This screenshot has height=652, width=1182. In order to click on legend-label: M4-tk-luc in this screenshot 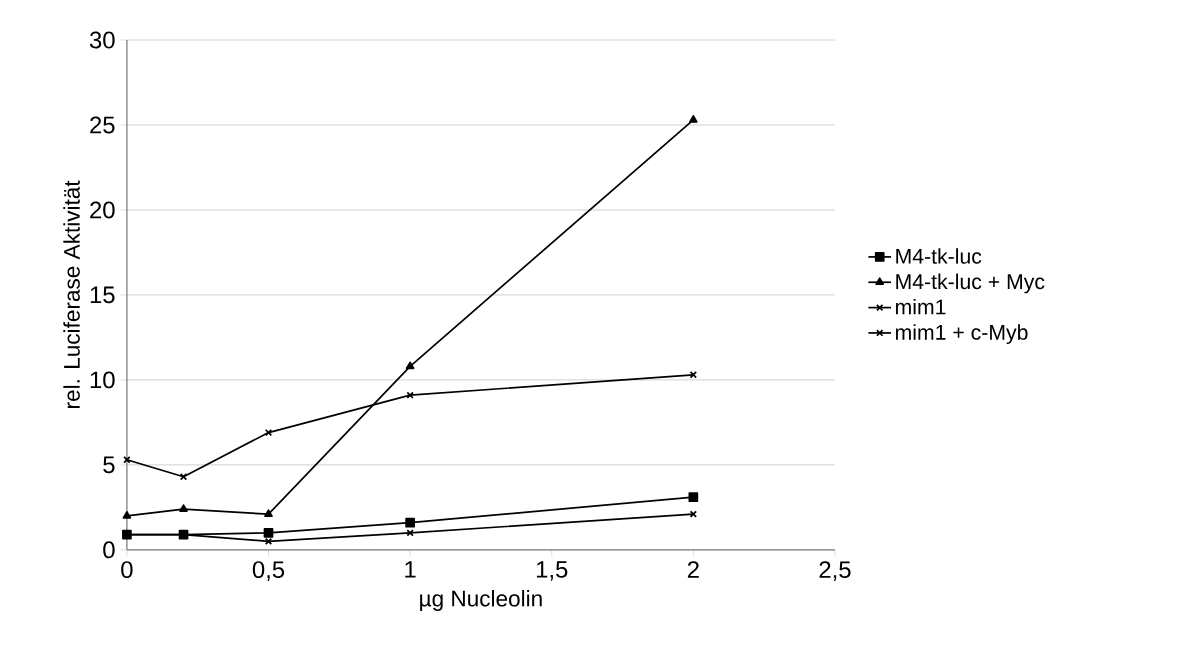, I will do `click(939, 256)`.